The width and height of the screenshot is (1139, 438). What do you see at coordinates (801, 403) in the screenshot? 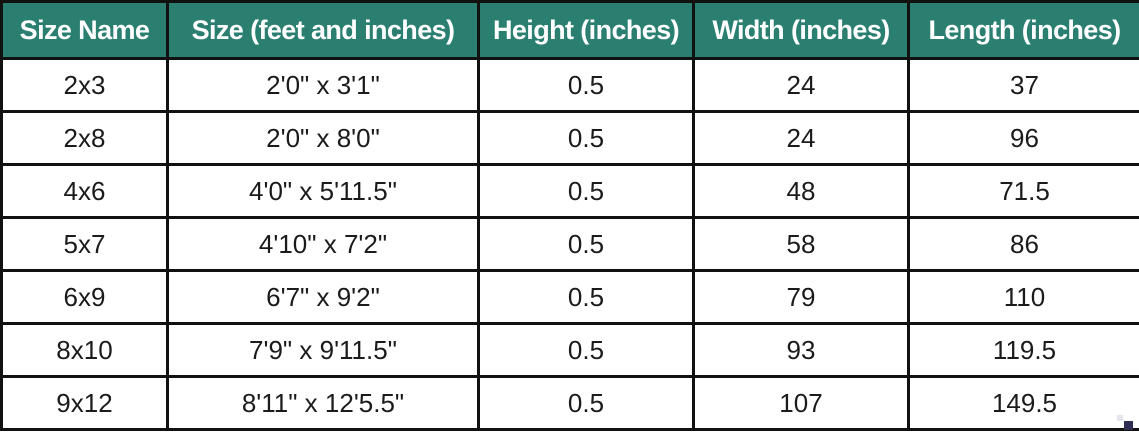
I see `cell-width: 107` at bounding box center [801, 403].